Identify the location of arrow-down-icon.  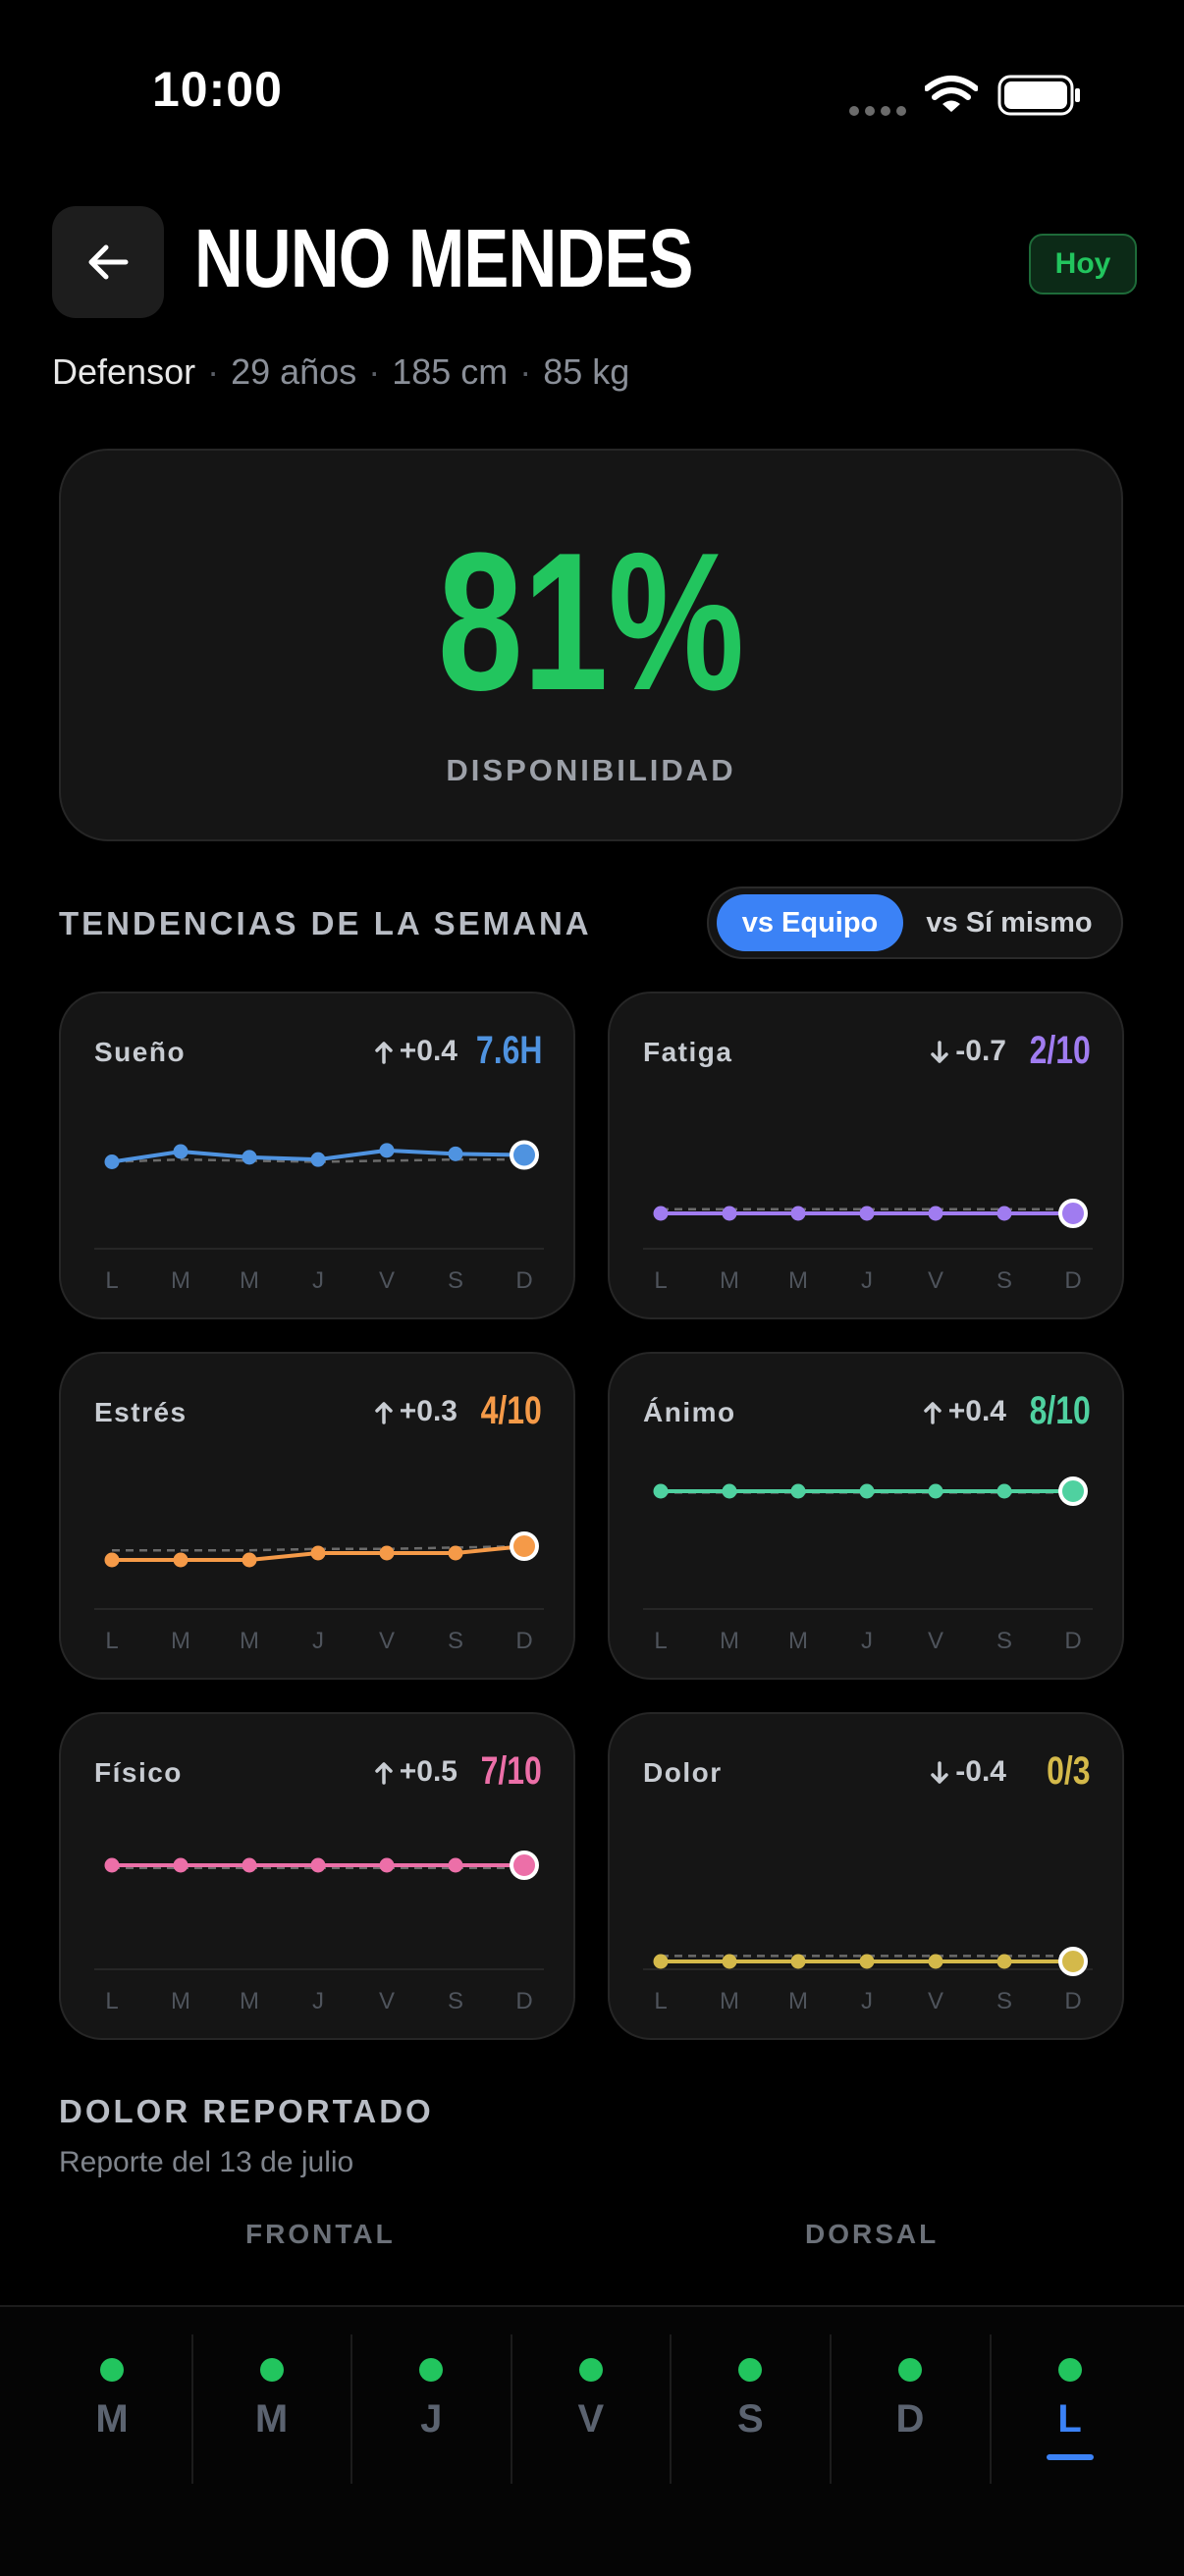
(940, 1052).